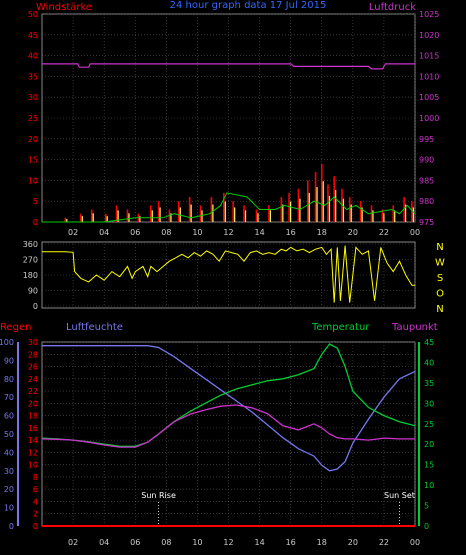 The image size is (466, 555). What do you see at coordinates (440, 294) in the screenshot?
I see `compass-label: O` at bounding box center [440, 294].